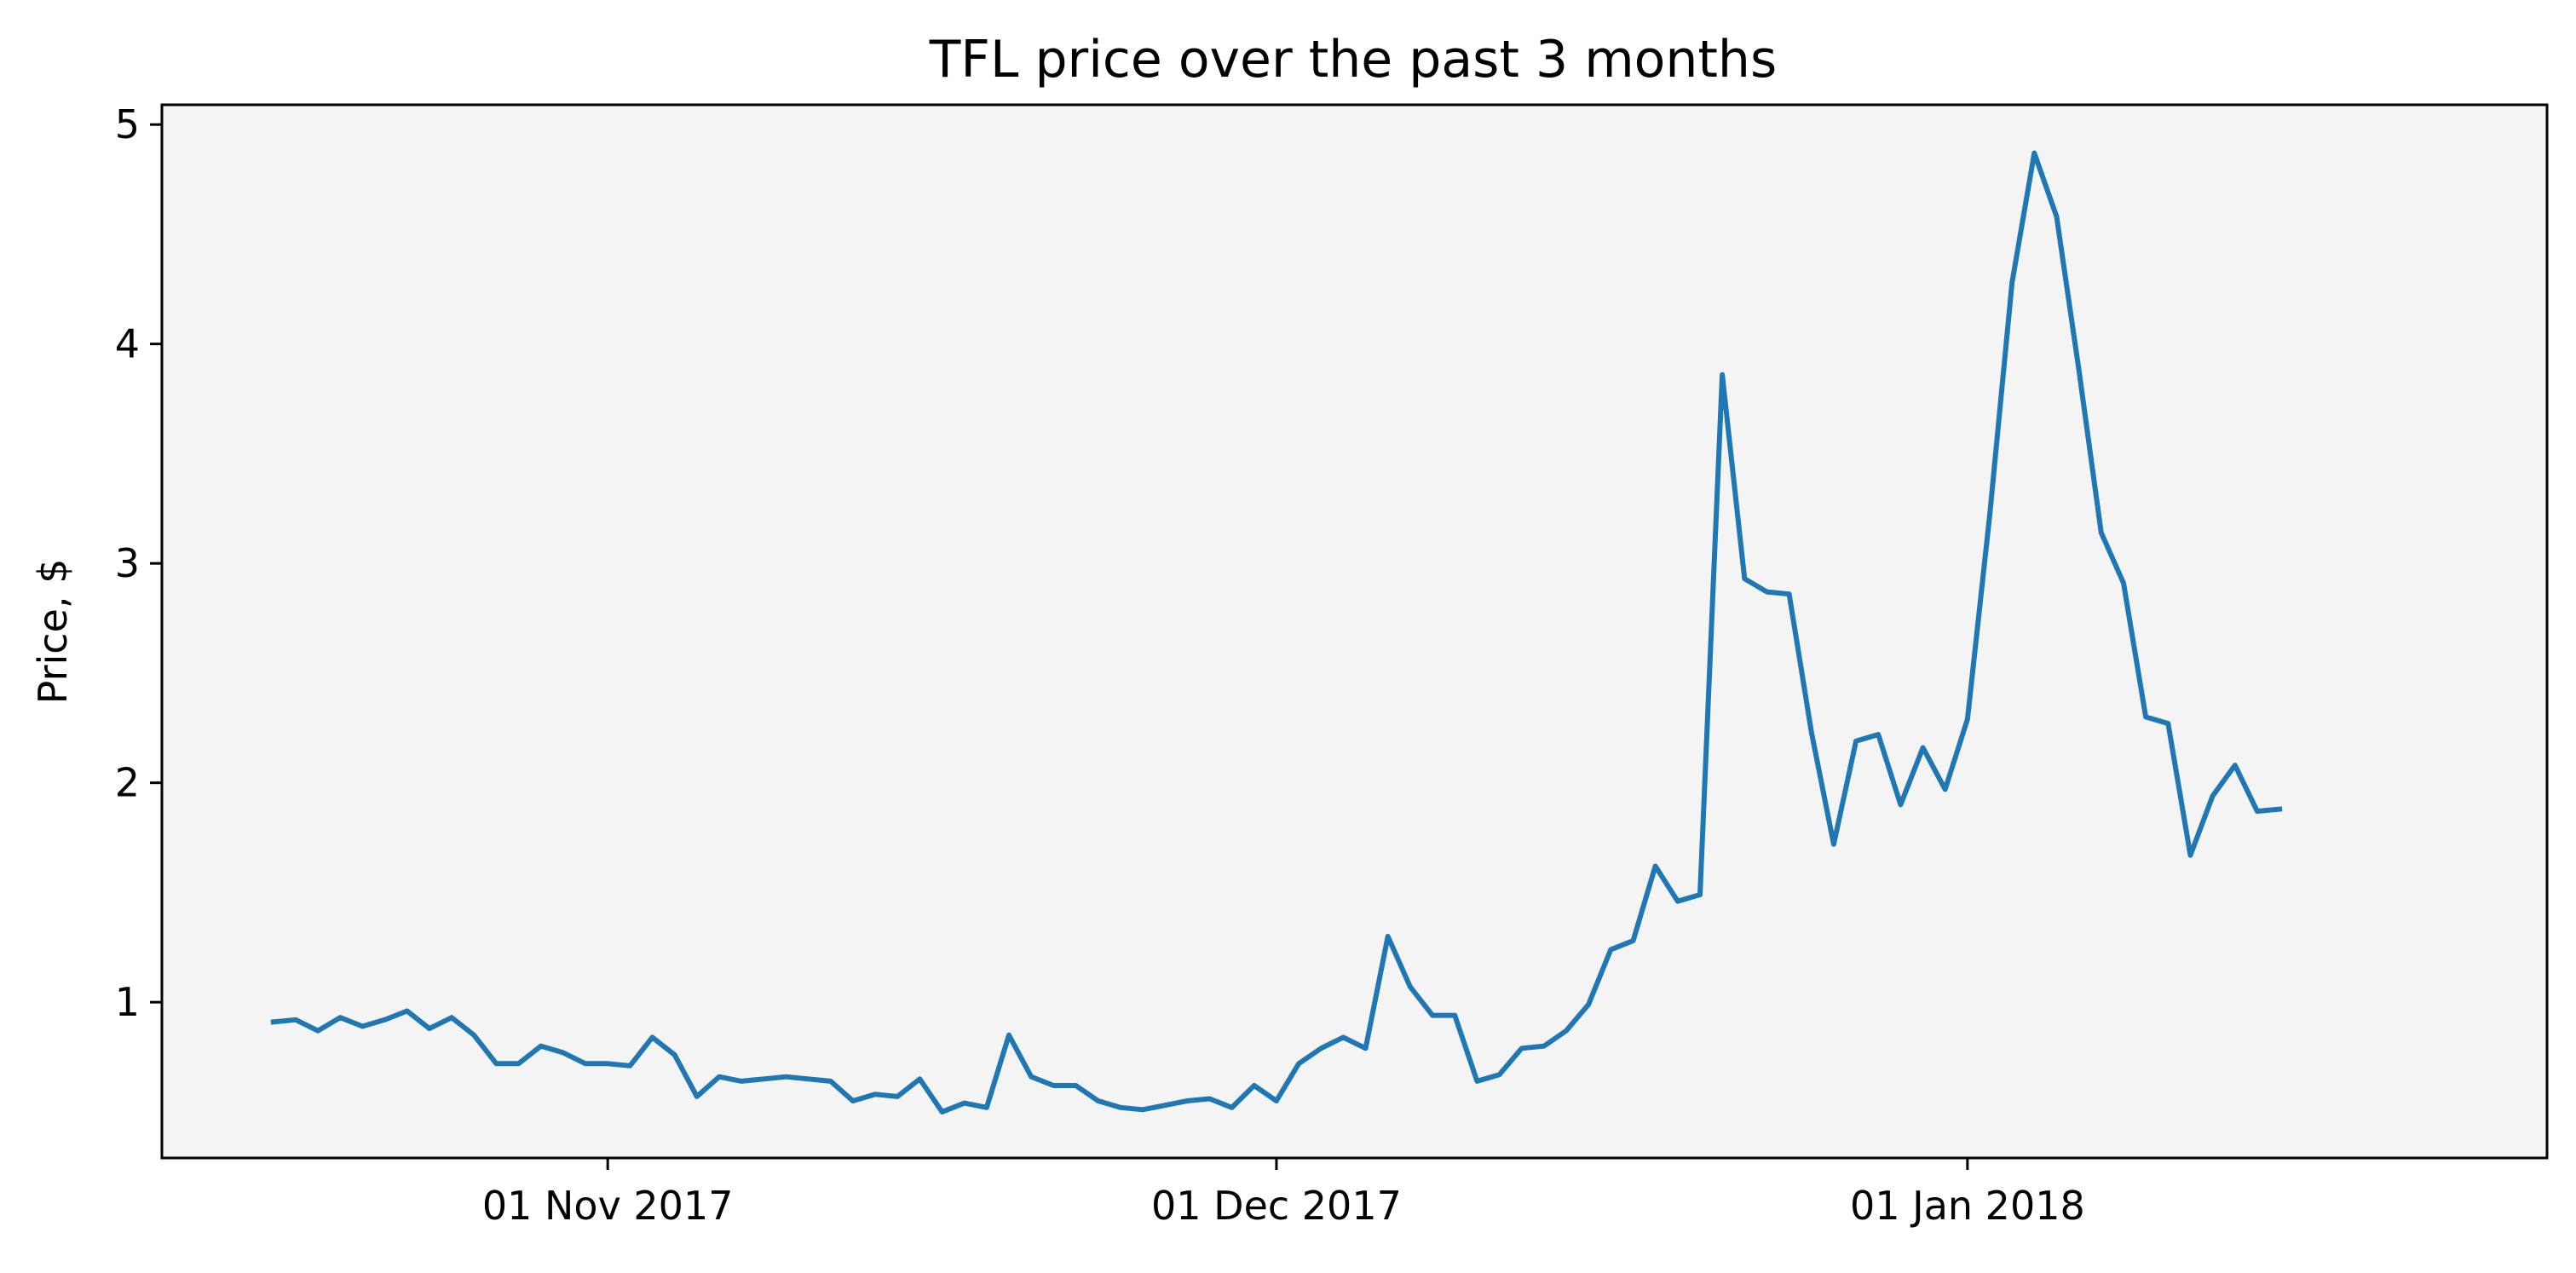  I want to click on y-tick-label: 1, so click(127, 1002).